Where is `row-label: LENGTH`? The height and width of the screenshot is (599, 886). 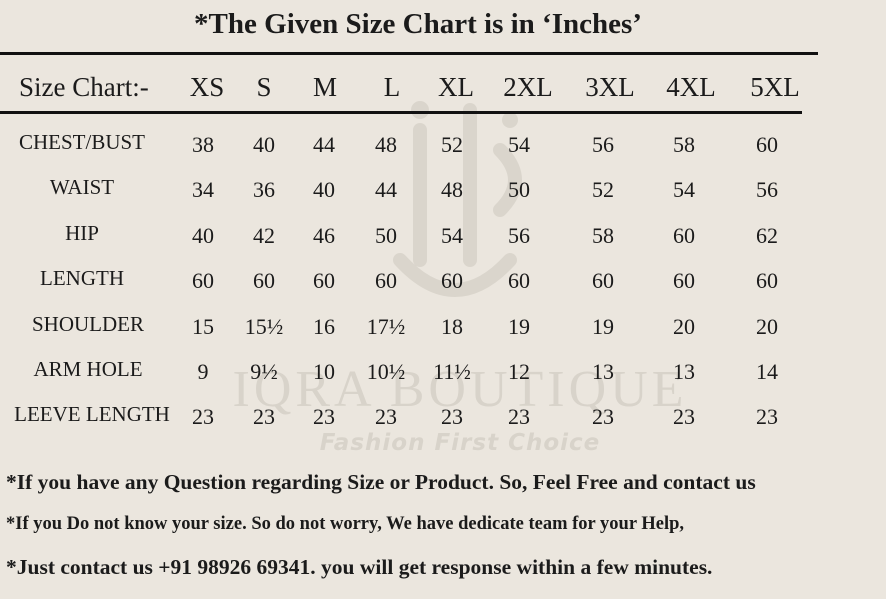
row-label: LENGTH is located at coordinates (82, 278).